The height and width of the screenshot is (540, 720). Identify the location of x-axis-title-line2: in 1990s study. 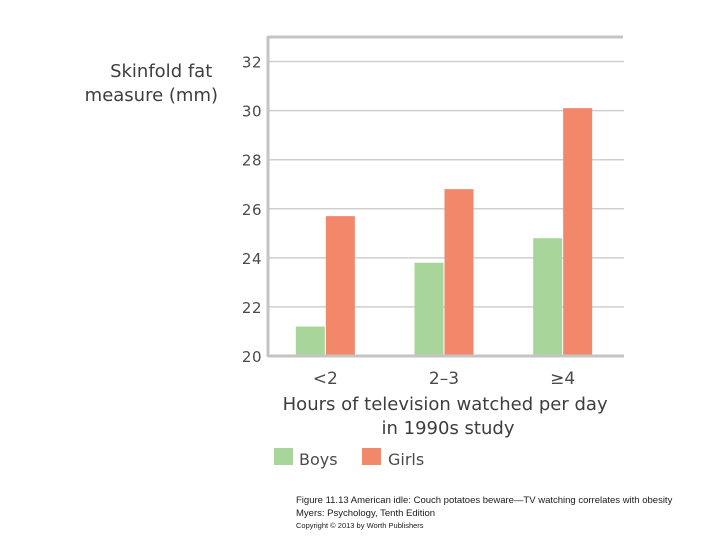
(448, 428).